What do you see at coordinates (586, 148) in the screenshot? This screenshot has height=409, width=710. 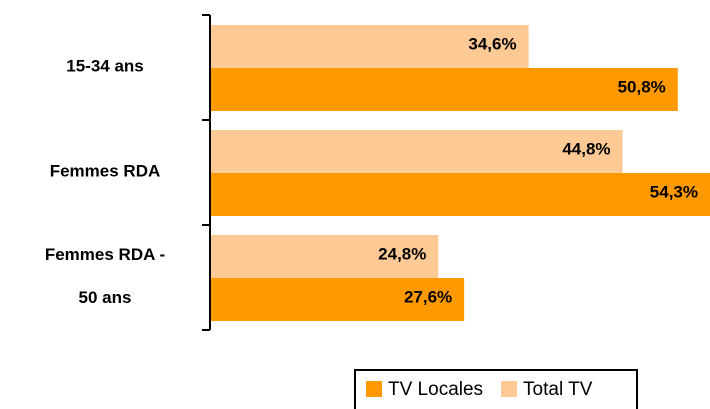 I see `value-label: 44,8%` at bounding box center [586, 148].